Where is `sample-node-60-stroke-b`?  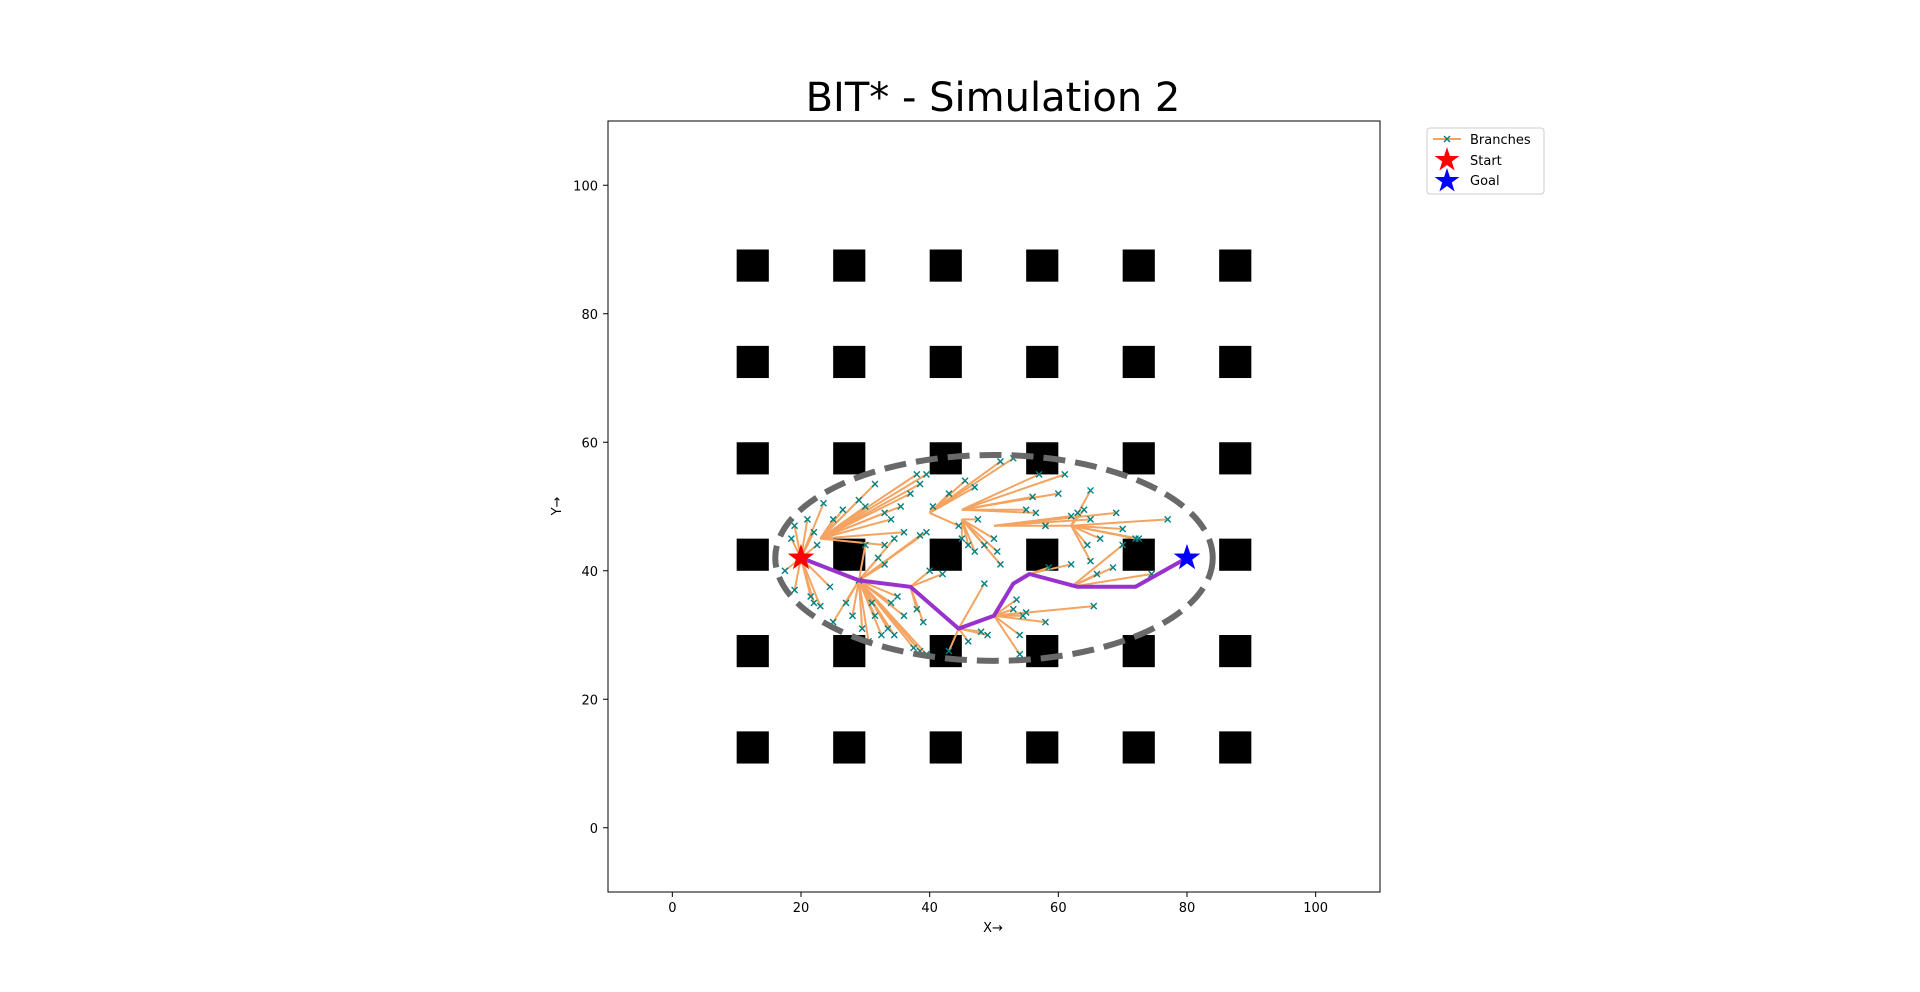
sample-node-60-stroke-b is located at coordinates (1026, 613).